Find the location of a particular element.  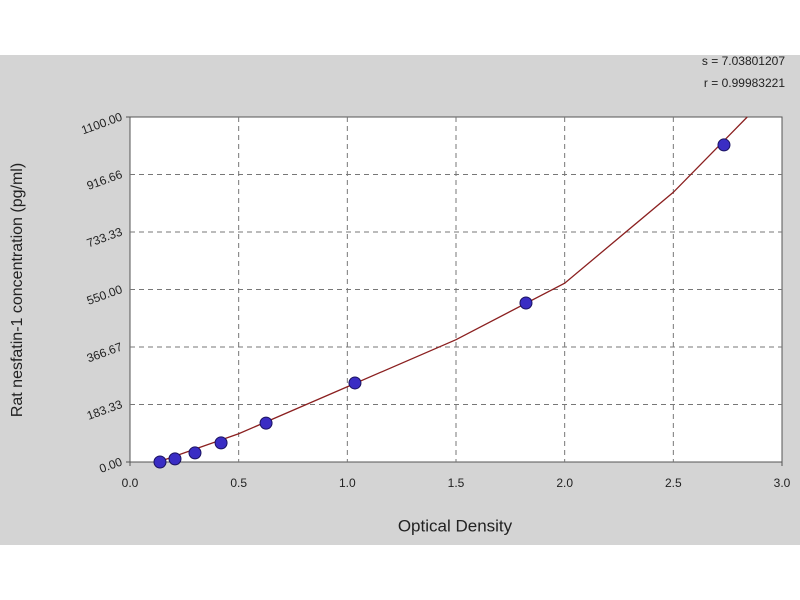

x-tick-label: 2.5 is located at coordinates (673, 483).